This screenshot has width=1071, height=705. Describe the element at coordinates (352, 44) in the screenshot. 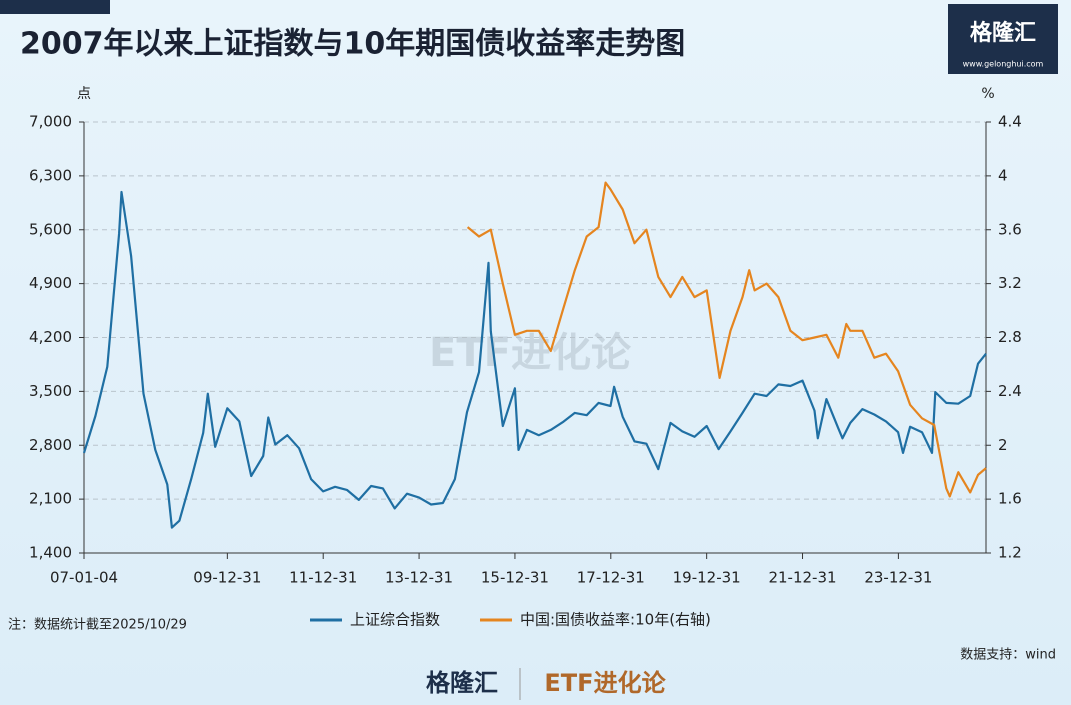

I see `chart-title: 2007年以来上证指数与10年期国债收益率走势图` at that location.